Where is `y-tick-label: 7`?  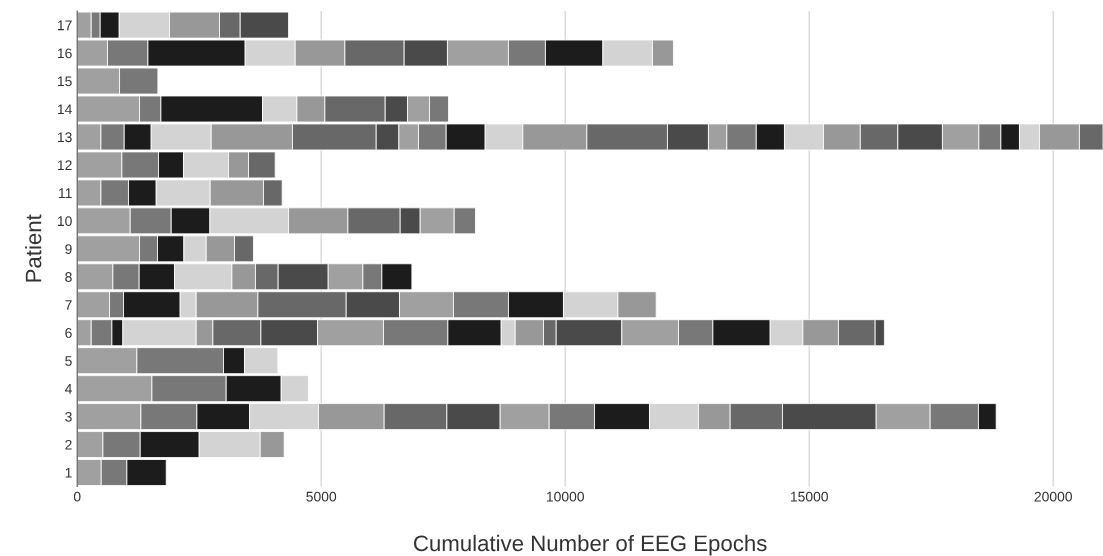
y-tick-label: 7 is located at coordinates (68, 305).